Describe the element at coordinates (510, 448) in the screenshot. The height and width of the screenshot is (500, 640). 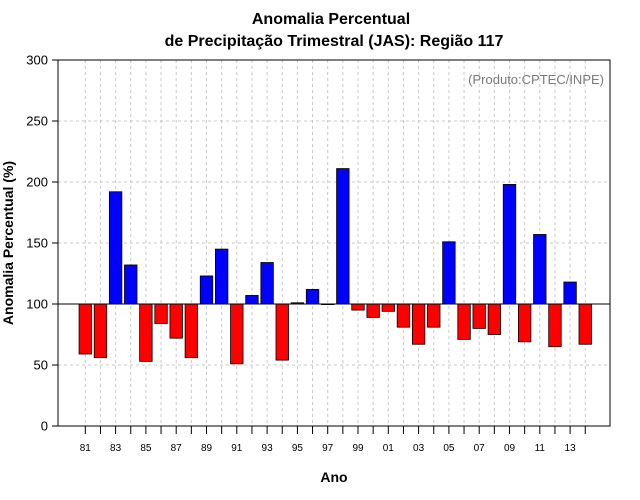
I see `x-tick-label: 09` at that location.